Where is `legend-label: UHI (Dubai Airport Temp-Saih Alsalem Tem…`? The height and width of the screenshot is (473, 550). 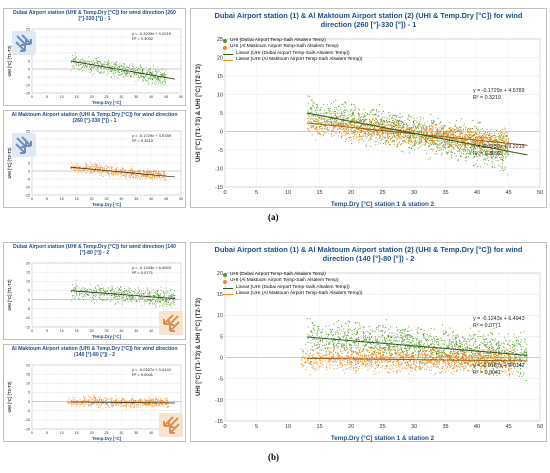
legend-label: UHI (Dubai Airport Temp-Saih Alsalem Tem… is located at coordinates (278, 40).